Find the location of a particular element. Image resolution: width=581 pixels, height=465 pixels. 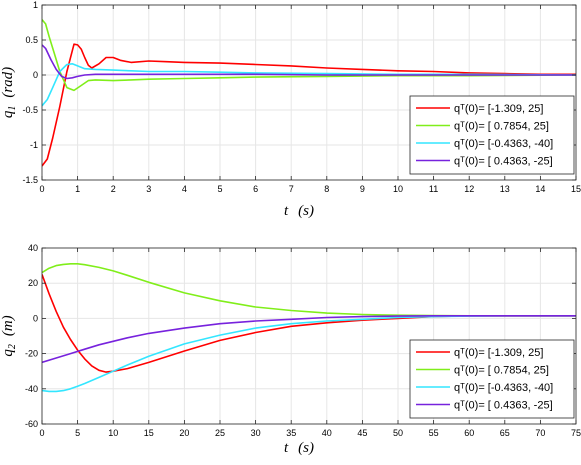

x-tick-label: 40 is located at coordinates (327, 433).